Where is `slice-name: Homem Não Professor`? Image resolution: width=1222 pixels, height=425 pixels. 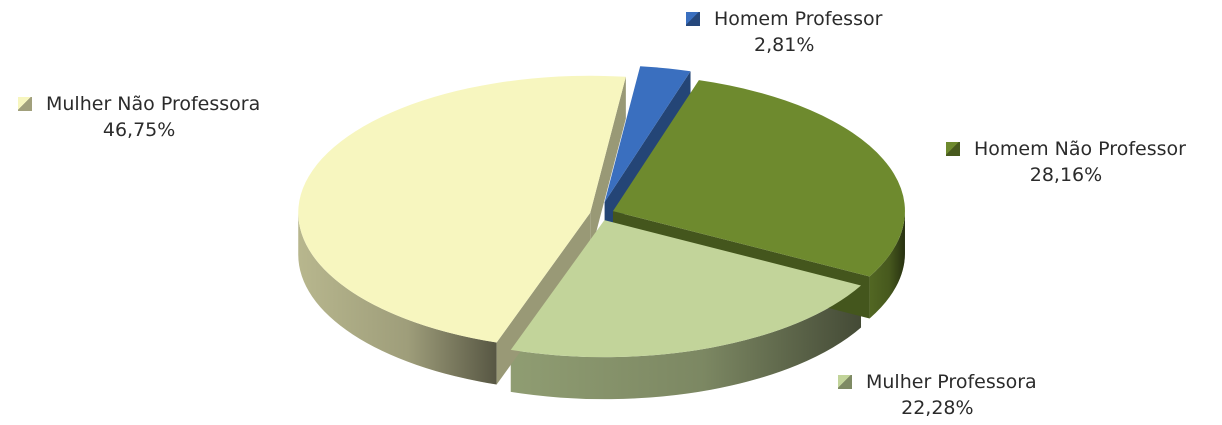
slice-name: Homem Não Professor is located at coordinates (1080, 149).